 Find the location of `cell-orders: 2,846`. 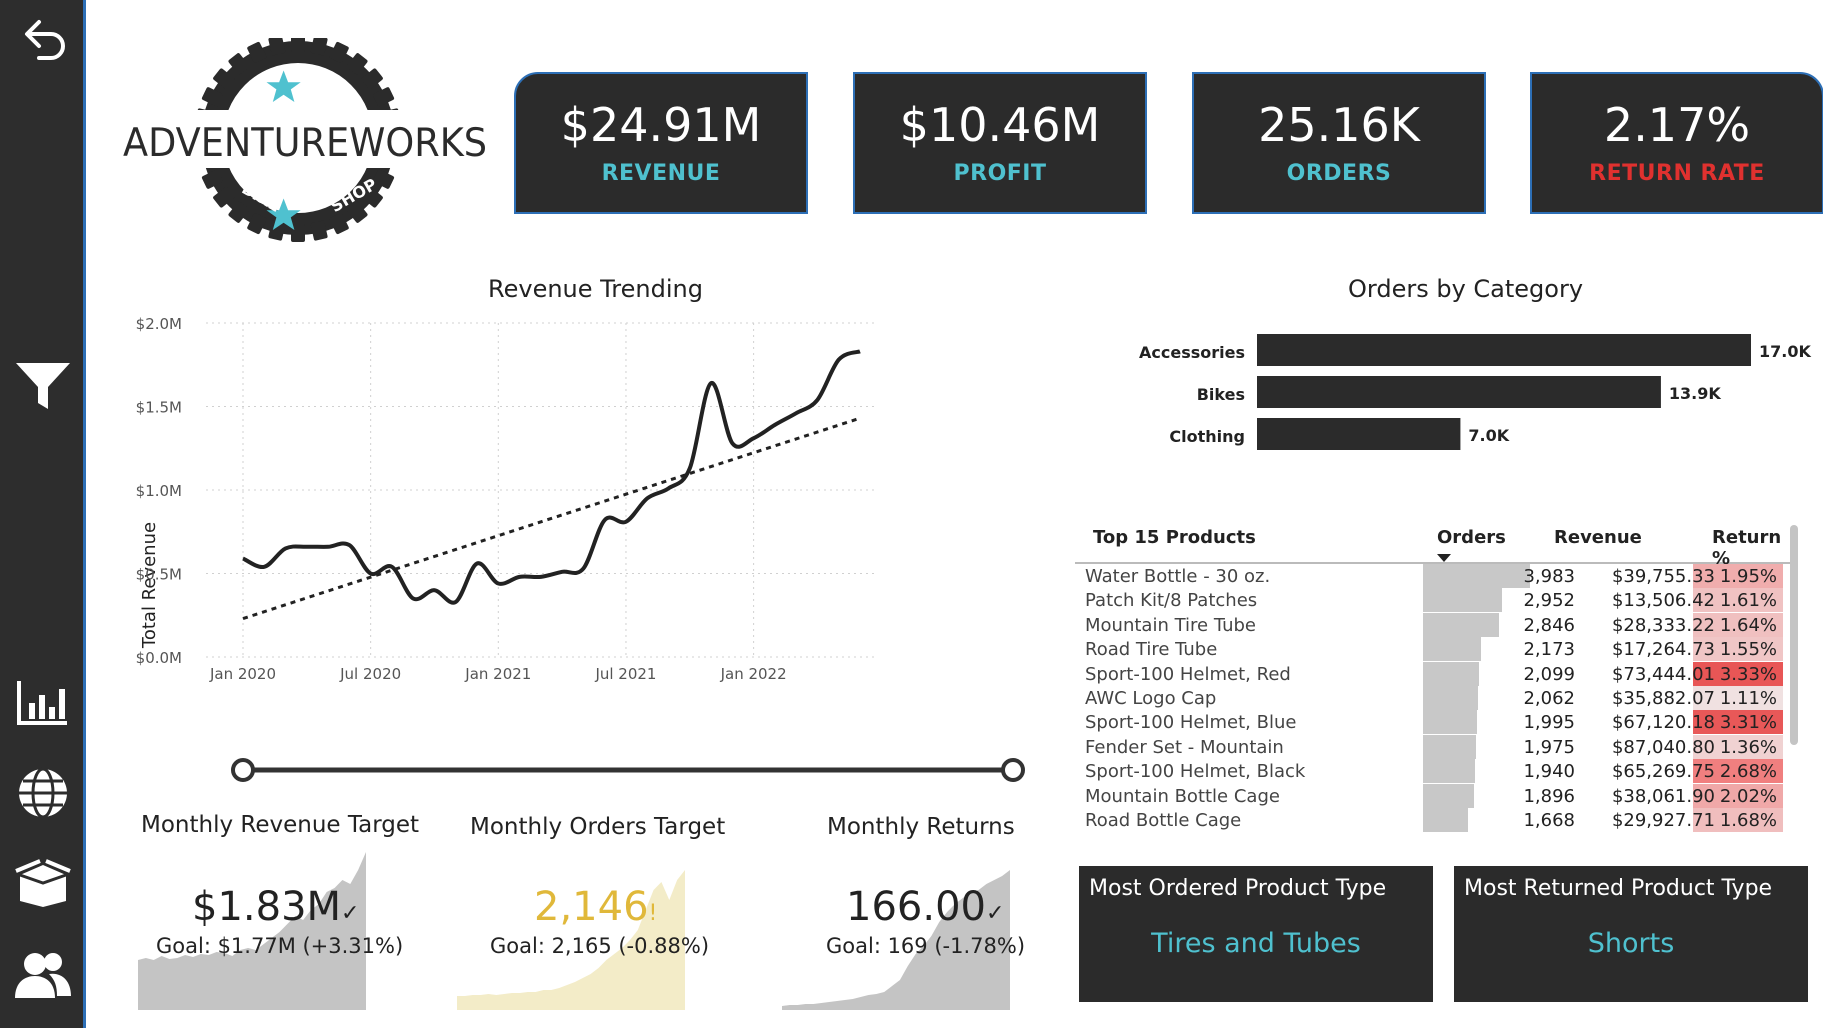

cell-orders: 2,846 is located at coordinates (1549, 625).